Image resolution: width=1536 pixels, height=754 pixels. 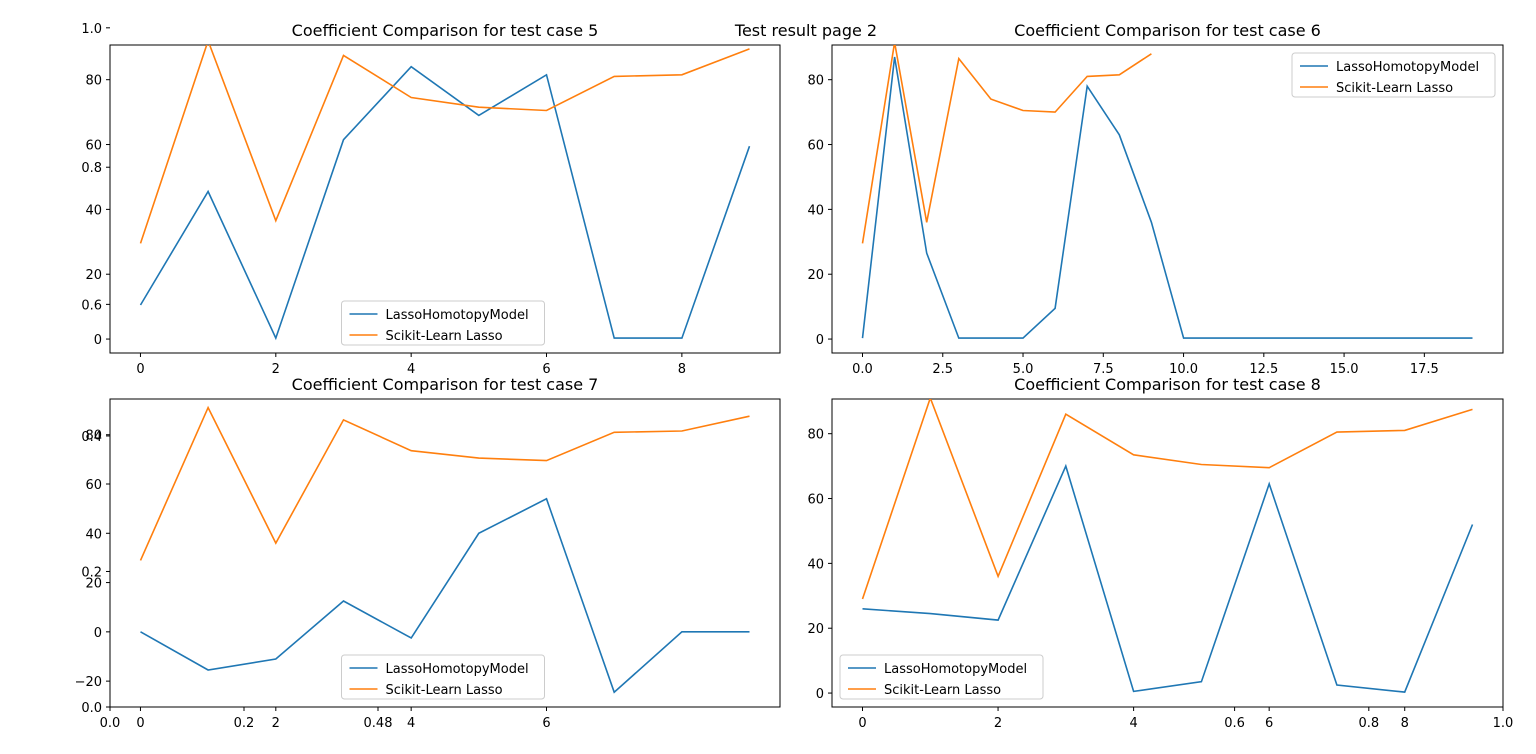 I want to click on y-tick-label: −20, so click(x=88, y=682).